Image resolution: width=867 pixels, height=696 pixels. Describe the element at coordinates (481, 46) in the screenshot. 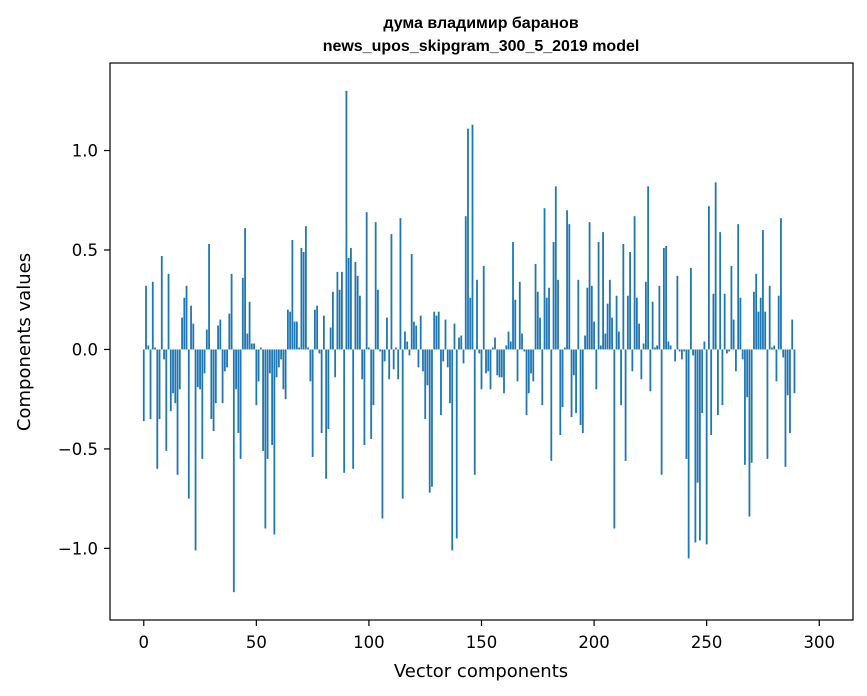

I see `chart-title-line2: news_upos_skipgram_300_5_2019 model` at that location.